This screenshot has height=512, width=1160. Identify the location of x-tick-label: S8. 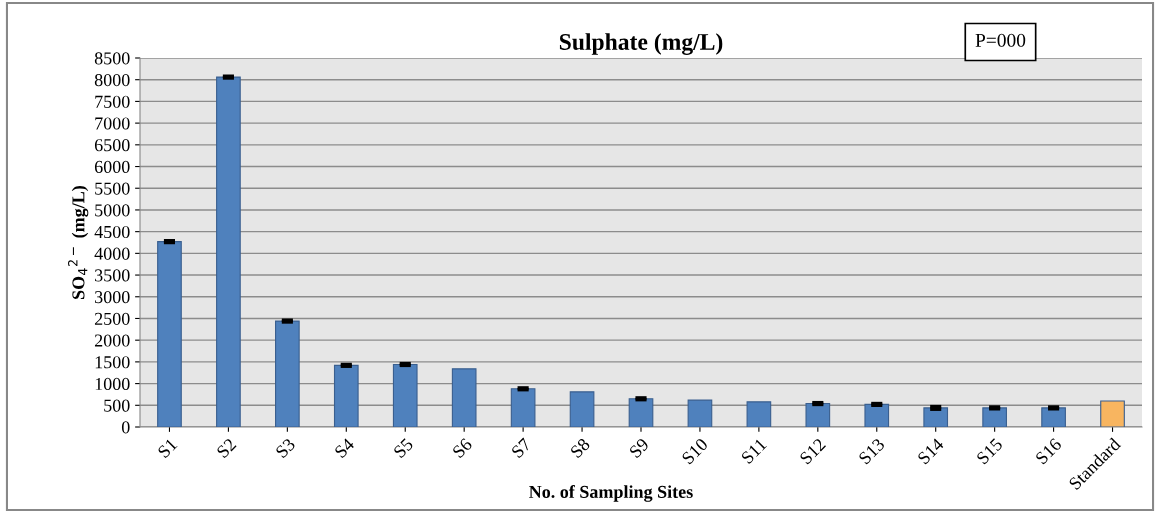
(580, 448).